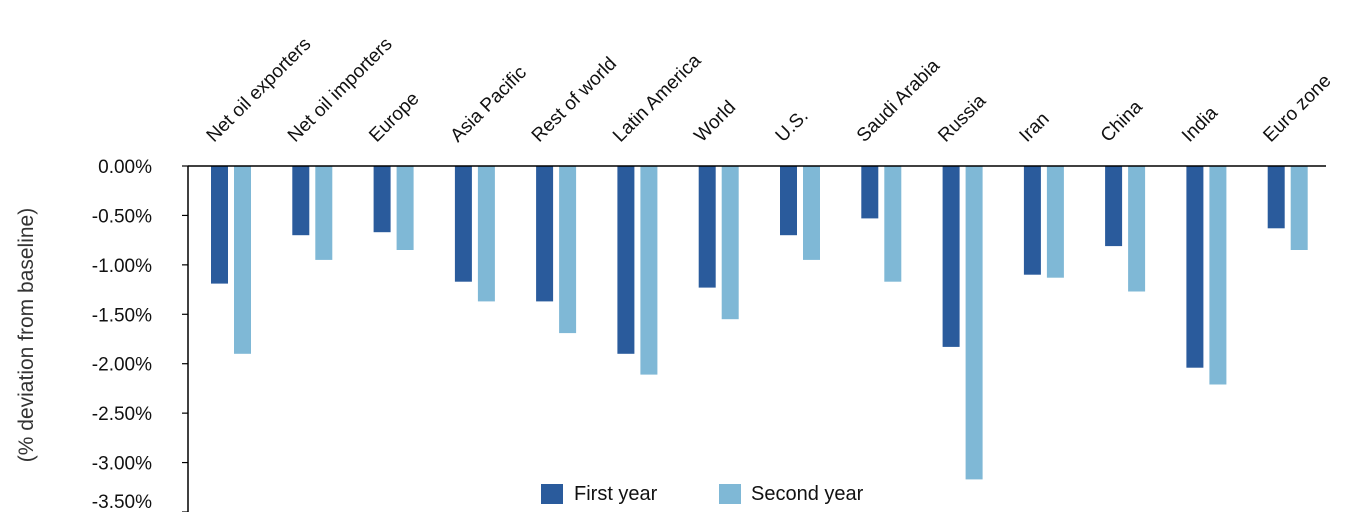  Describe the element at coordinates (649, 270) in the screenshot. I see `bar-second-year-latin-america` at that location.